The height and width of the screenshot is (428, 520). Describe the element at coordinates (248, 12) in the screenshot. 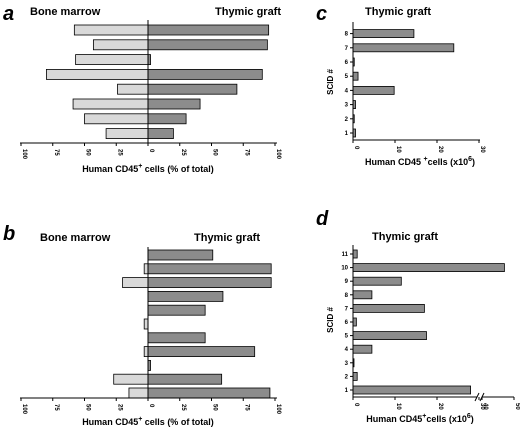

I see `panel-a-right-title: Thymic graft` at that location.